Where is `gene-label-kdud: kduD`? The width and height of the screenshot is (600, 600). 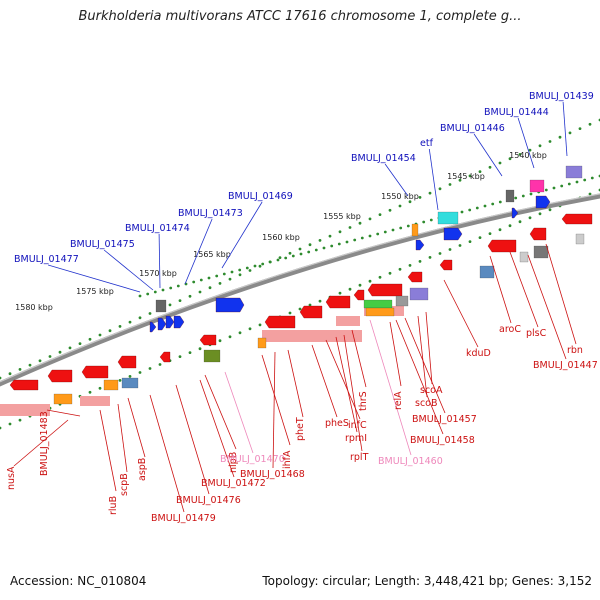 gene-label-kdud: kduD is located at coordinates (478, 353).